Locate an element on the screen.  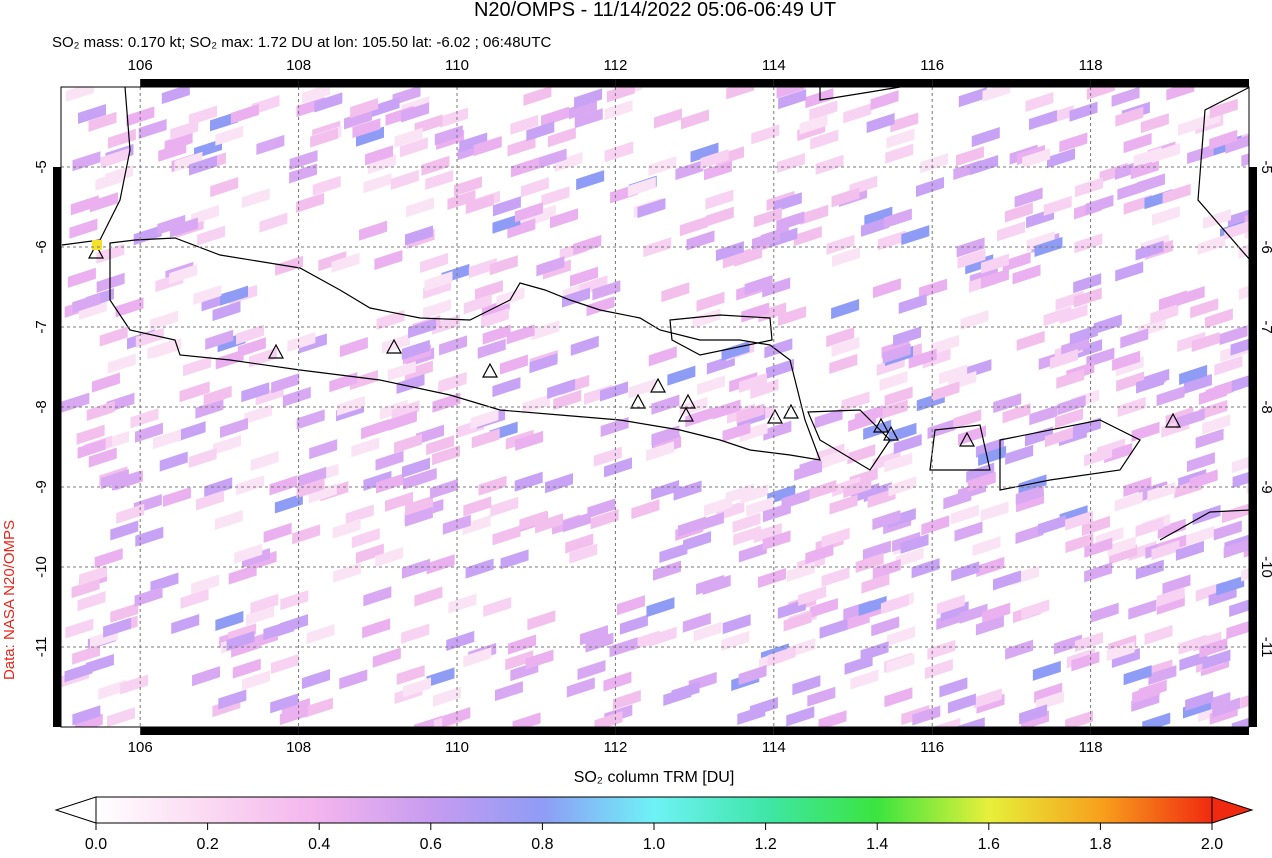
y-tick-label: -5 is located at coordinates (1265, 166).